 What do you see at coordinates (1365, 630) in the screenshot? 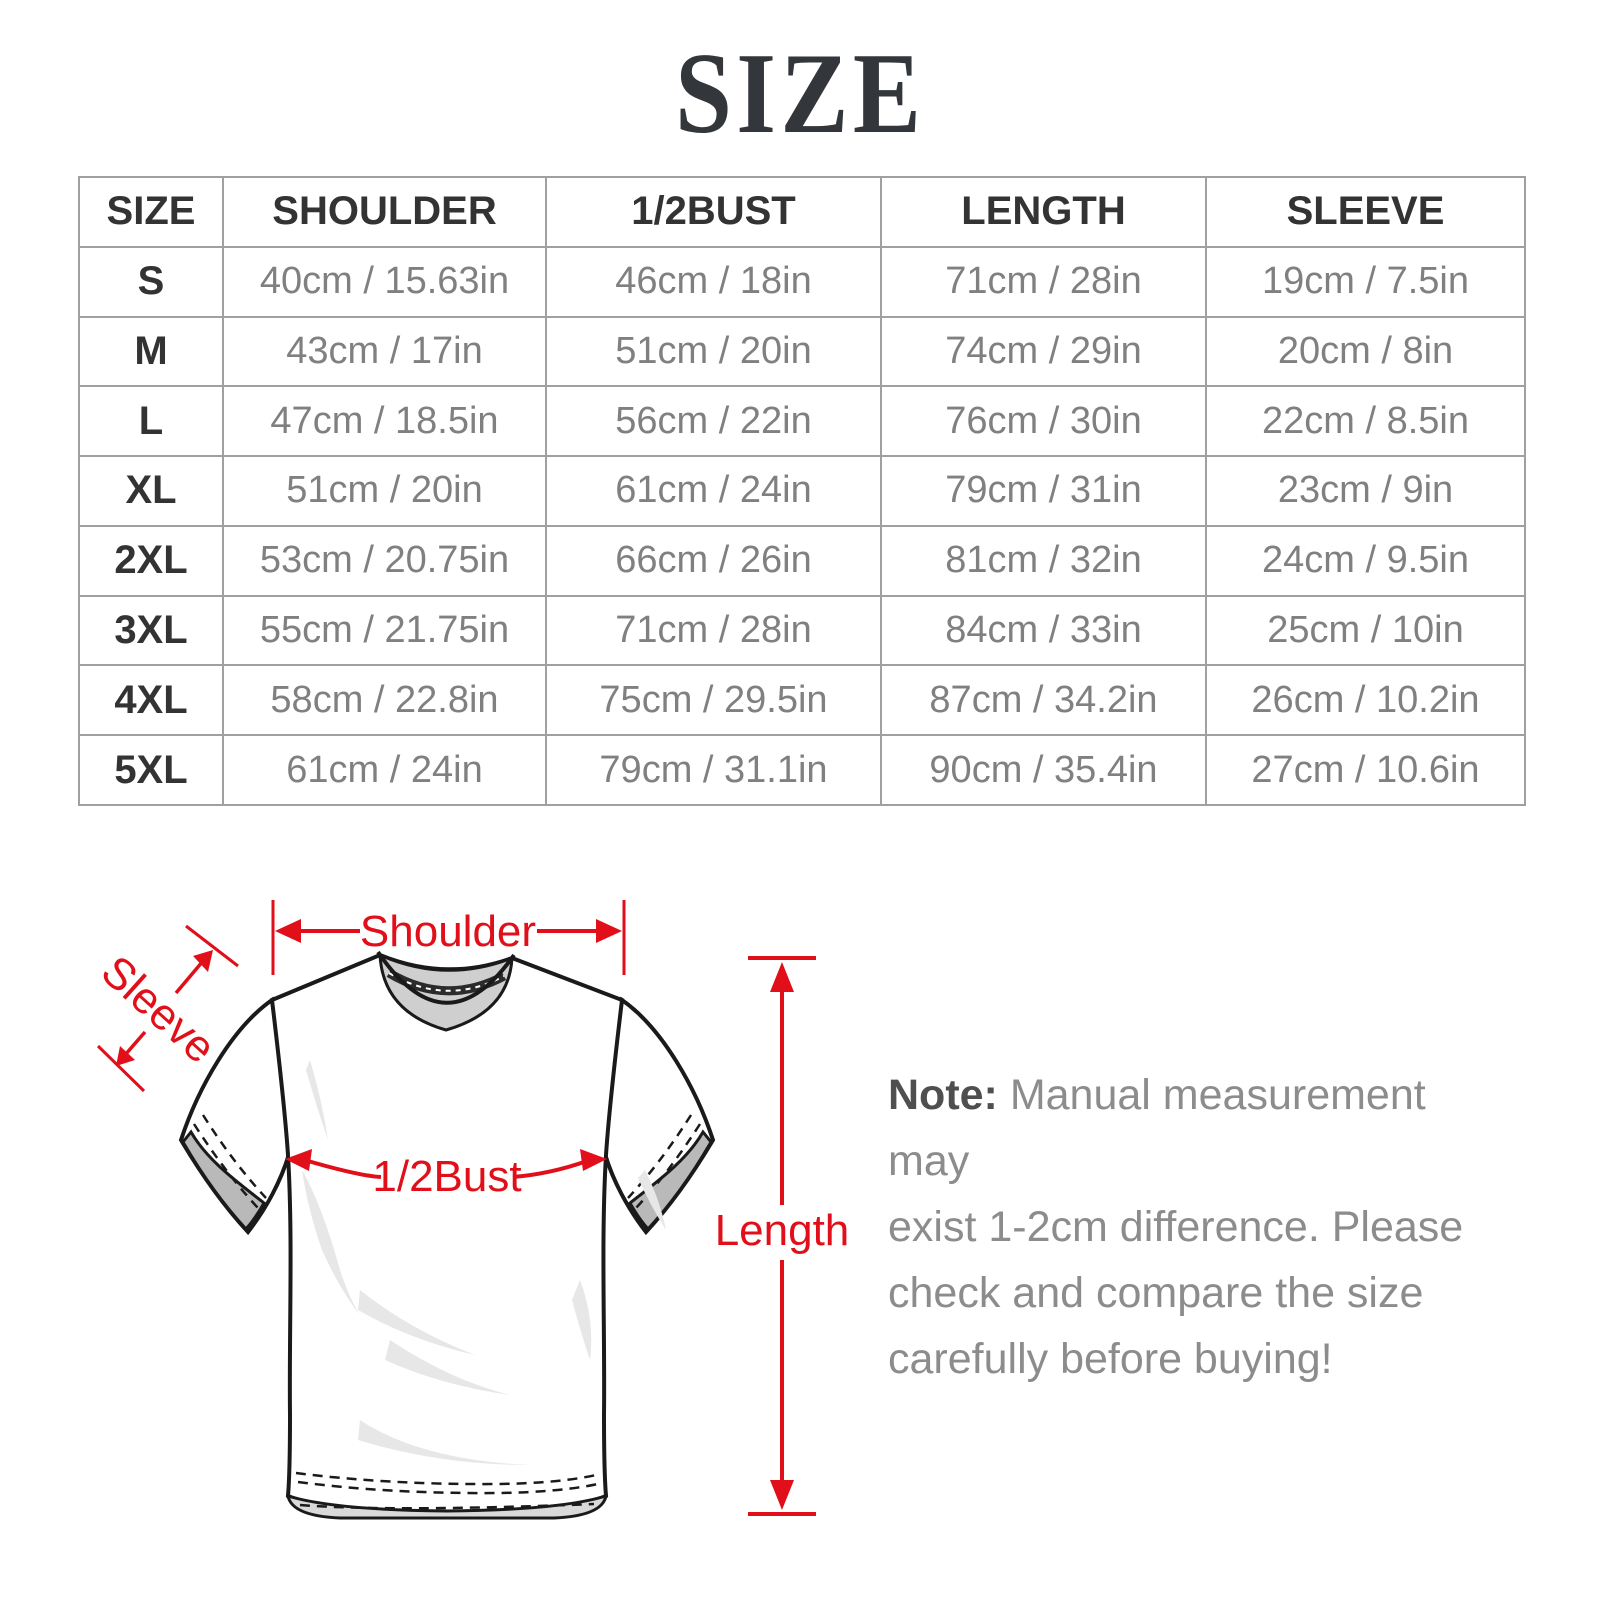
I see `cell-sleeve: 25cm / 10in` at bounding box center [1365, 630].